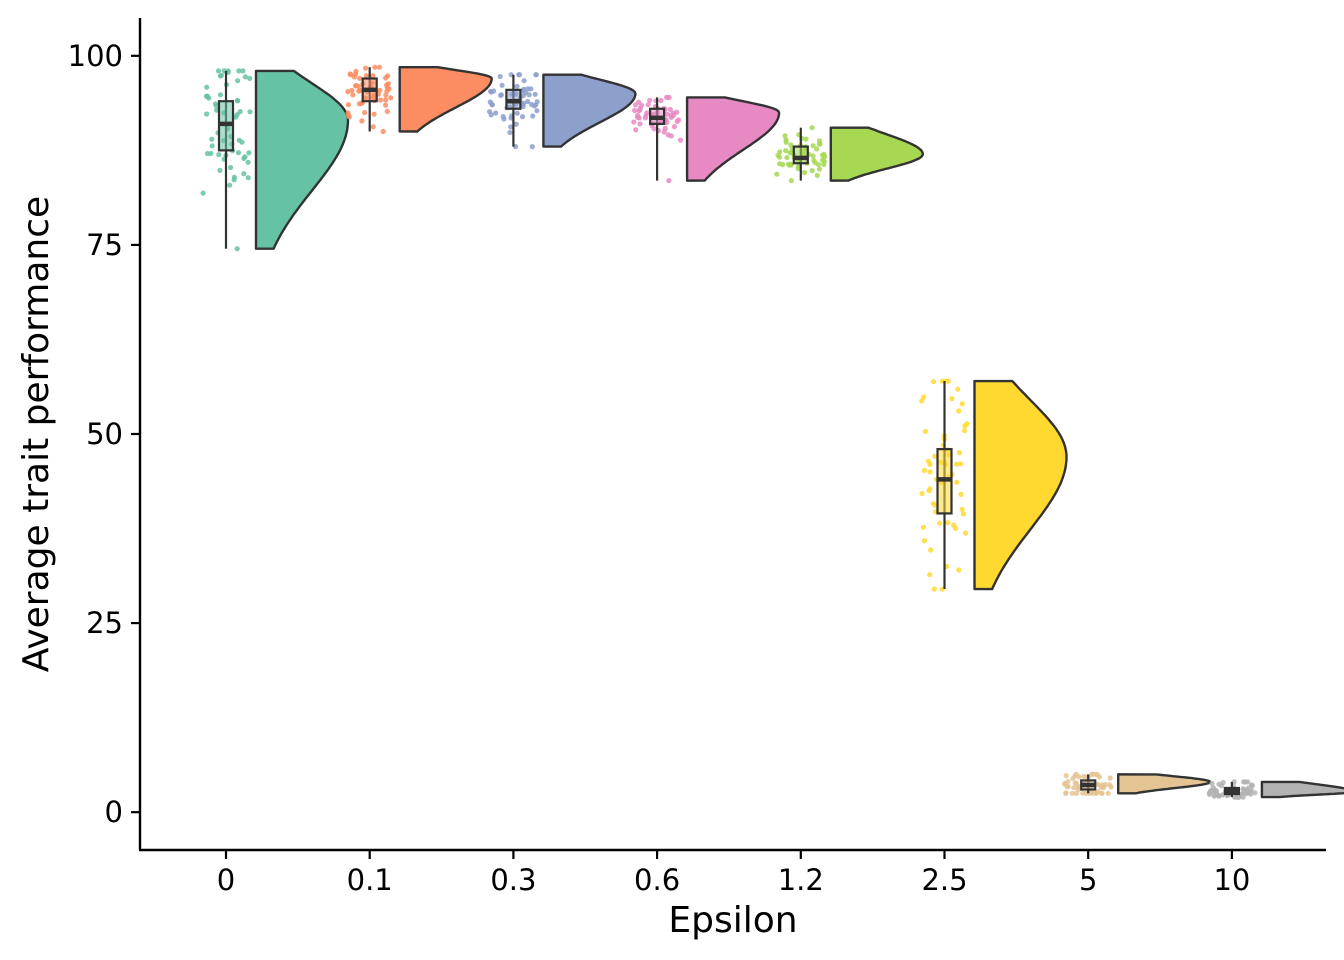 Image resolution: width=1344 pixels, height=960 pixels. What do you see at coordinates (589, 110) in the screenshot?
I see `density-cloud-0.3` at bounding box center [589, 110].